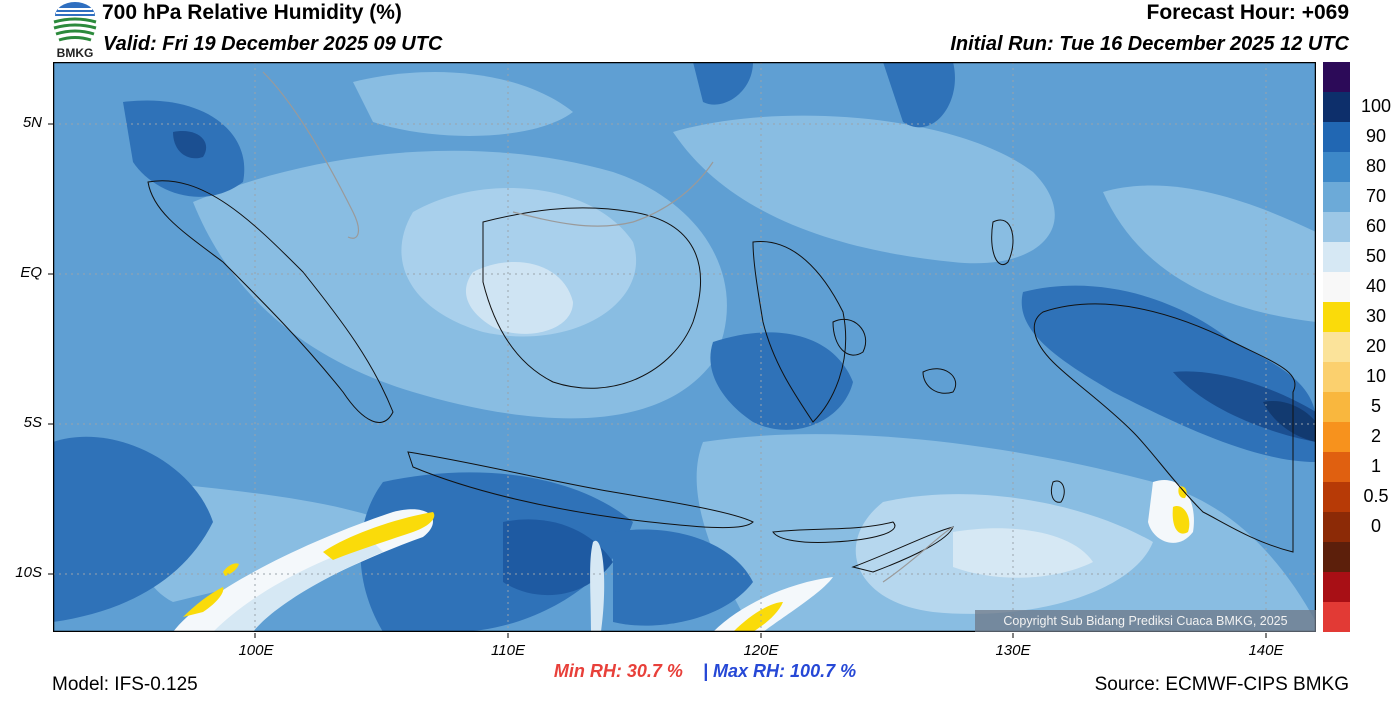  I want to click on colorbar-label: 10, so click(1376, 376).